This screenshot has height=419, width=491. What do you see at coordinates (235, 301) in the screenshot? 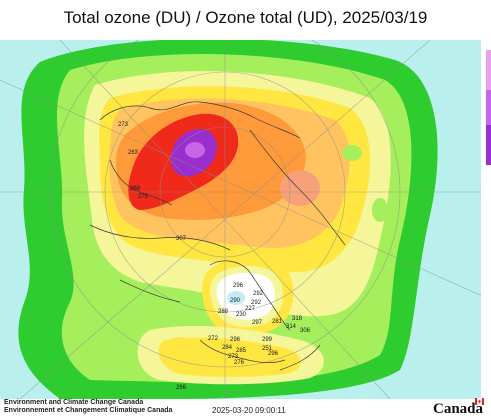
I see `station-value: 290` at bounding box center [235, 301].